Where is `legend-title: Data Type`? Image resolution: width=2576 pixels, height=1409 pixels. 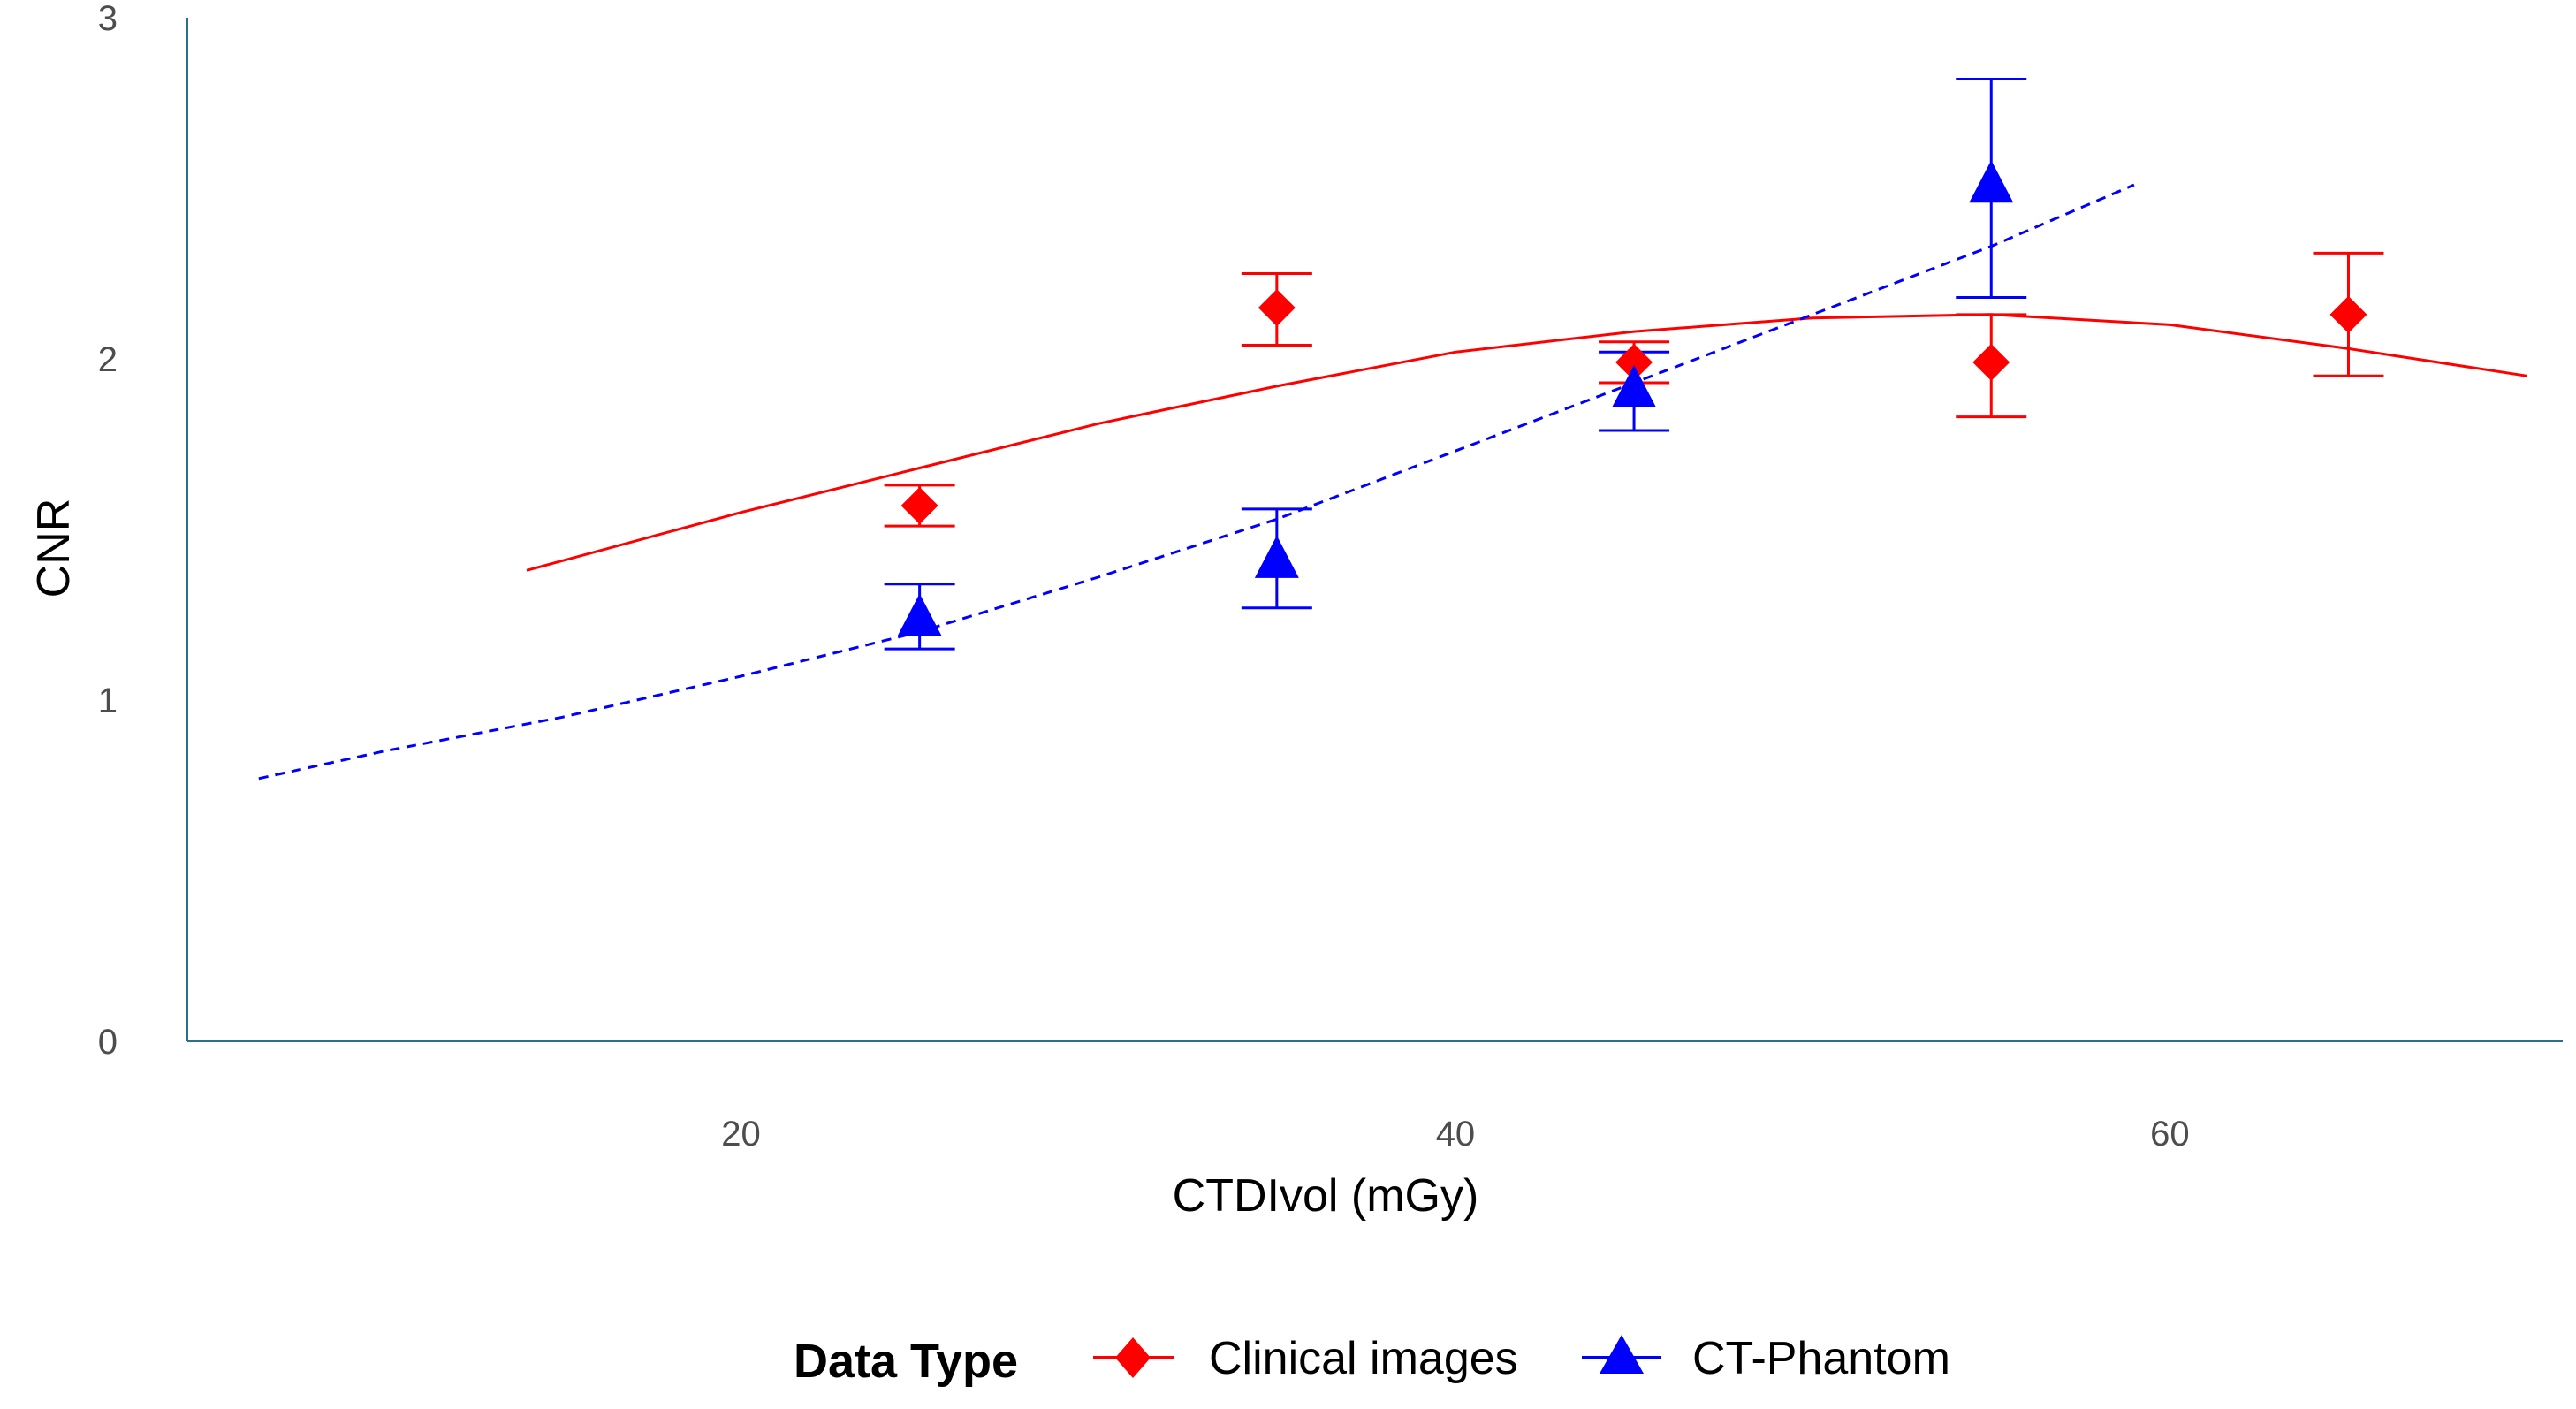
legend-title: Data Type is located at coordinates (906, 1361).